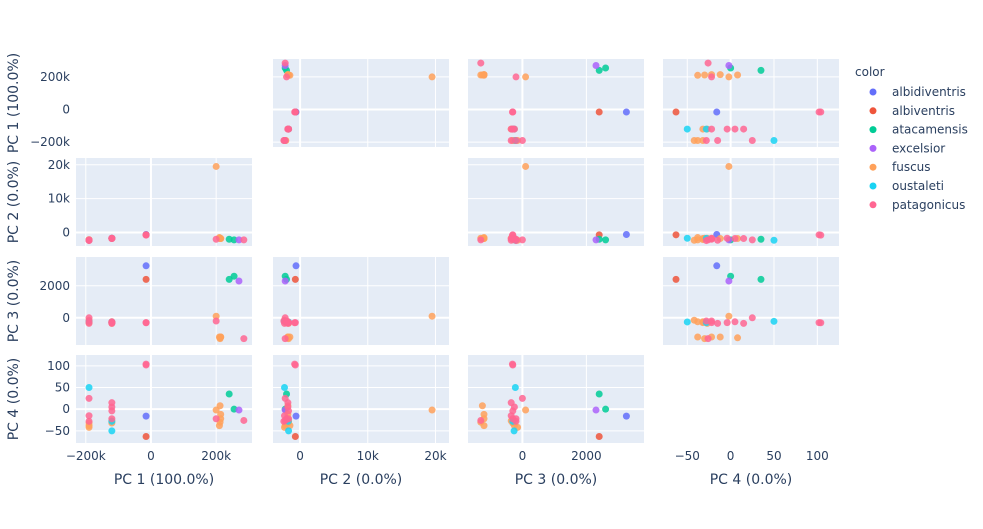  I want to click on subplot-pc3-vs-pc2, so click(361, 301).